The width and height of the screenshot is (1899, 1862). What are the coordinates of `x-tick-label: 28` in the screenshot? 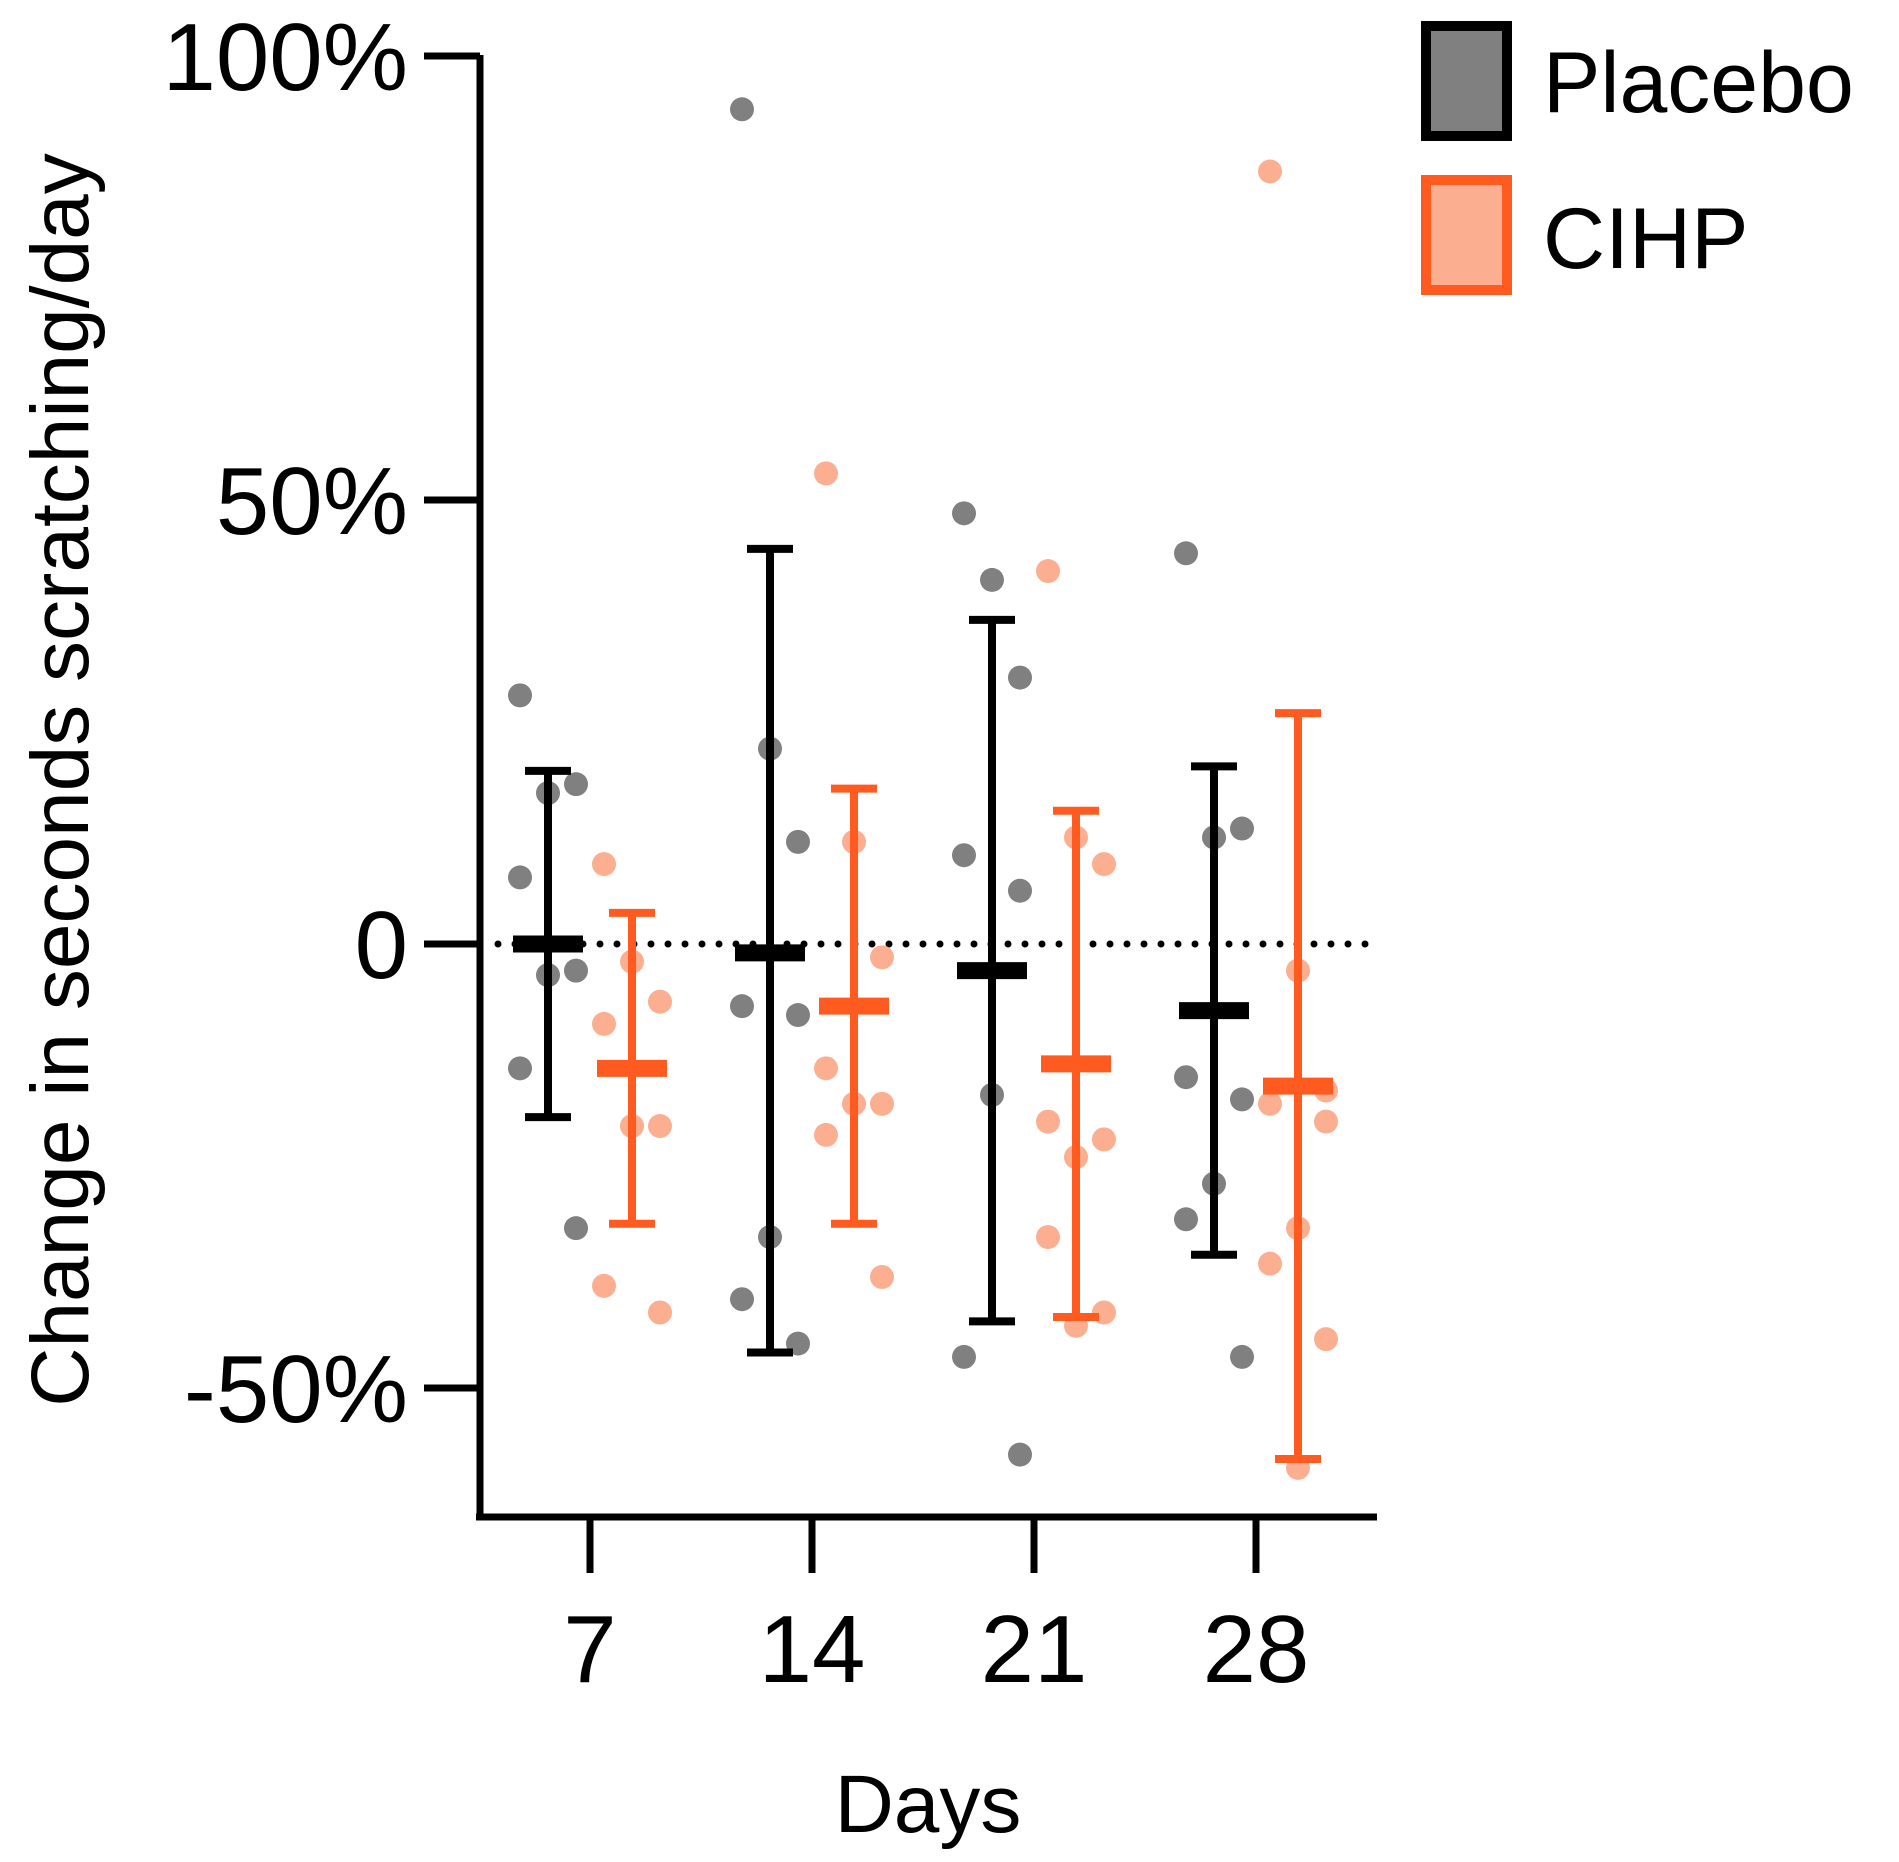 It's located at (1256, 1649).